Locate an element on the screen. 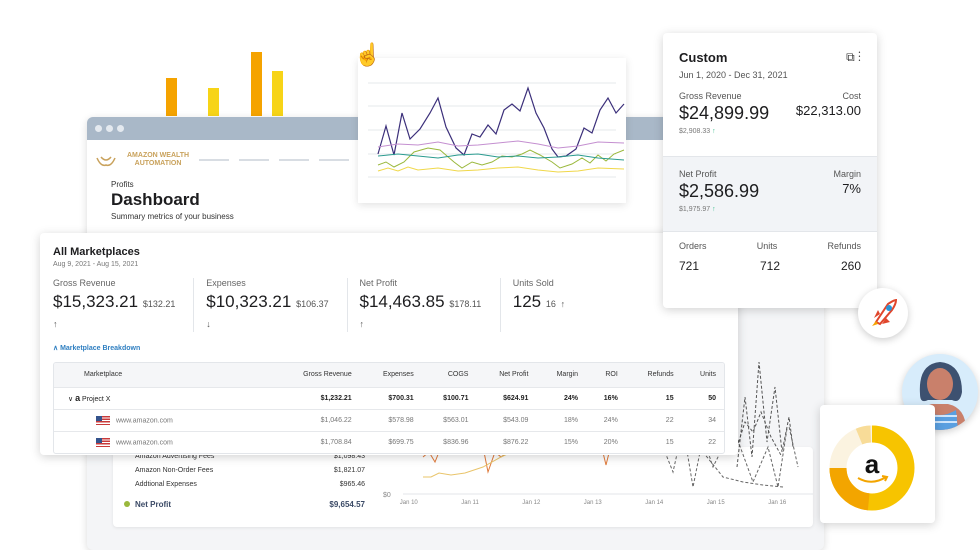 The image size is (980, 550). logo-icon is located at coordinates (106, 161).